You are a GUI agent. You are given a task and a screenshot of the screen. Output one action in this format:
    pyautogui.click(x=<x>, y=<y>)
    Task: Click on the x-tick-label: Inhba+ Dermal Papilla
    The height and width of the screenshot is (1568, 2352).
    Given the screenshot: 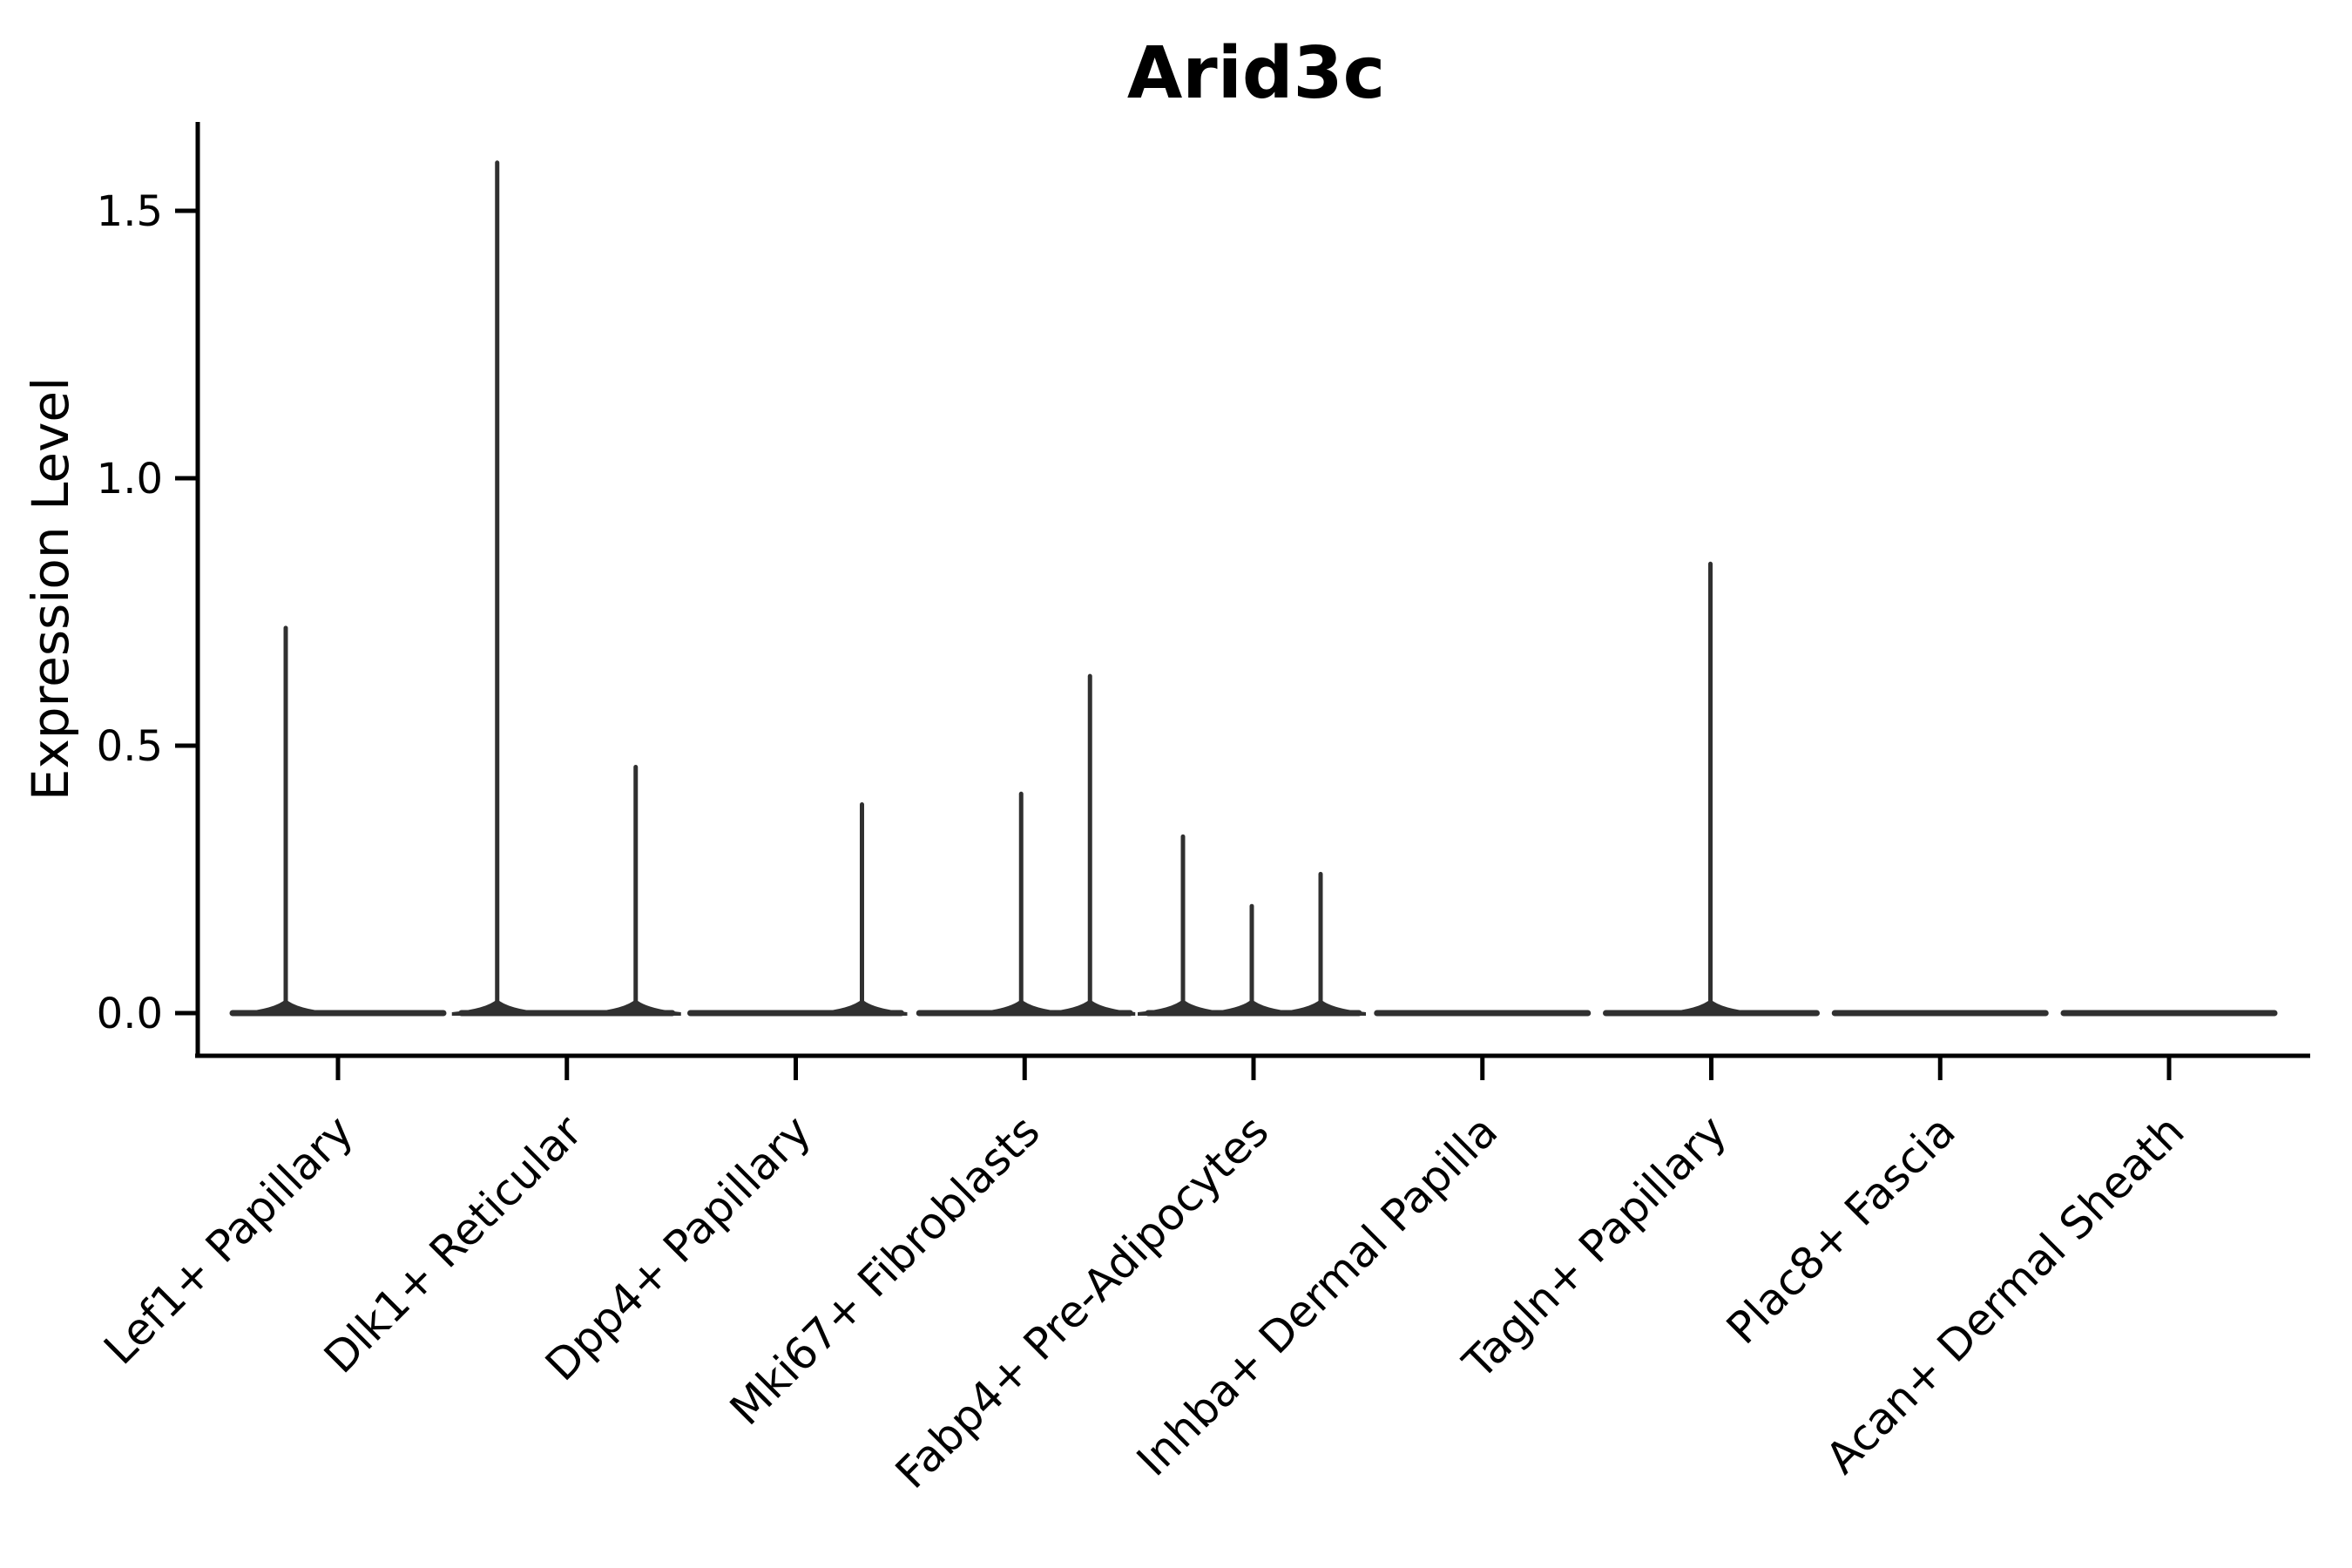 What is the action you would take?
    pyautogui.click(x=1317, y=1295)
    